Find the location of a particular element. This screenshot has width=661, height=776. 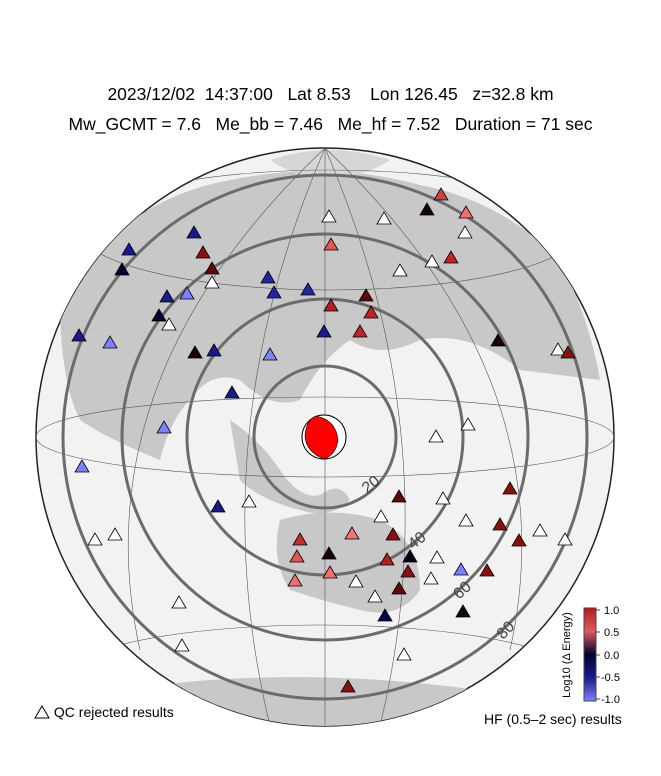

qc-legend-label: QC rejected results is located at coordinates (113, 712).